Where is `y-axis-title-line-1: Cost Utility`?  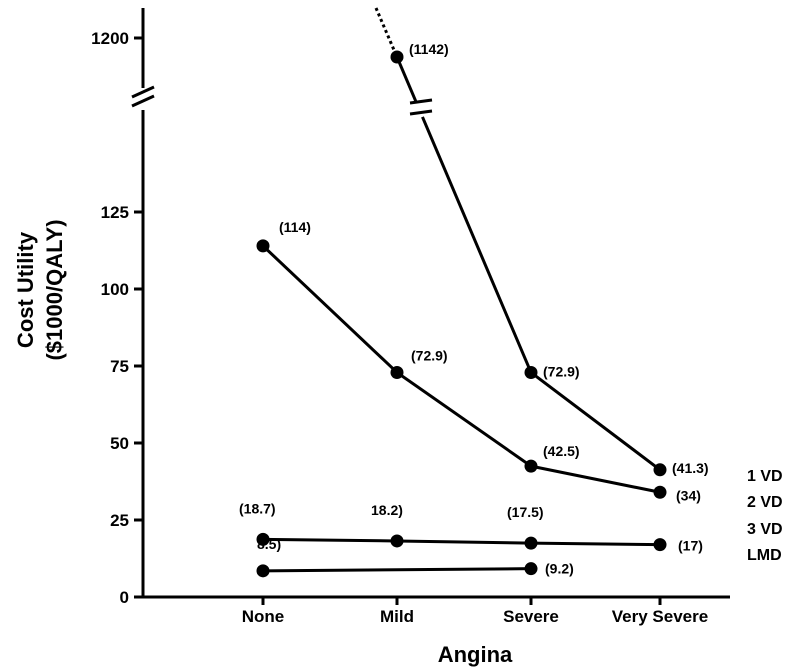 y-axis-title-line-1: Cost Utility is located at coordinates (25, 289).